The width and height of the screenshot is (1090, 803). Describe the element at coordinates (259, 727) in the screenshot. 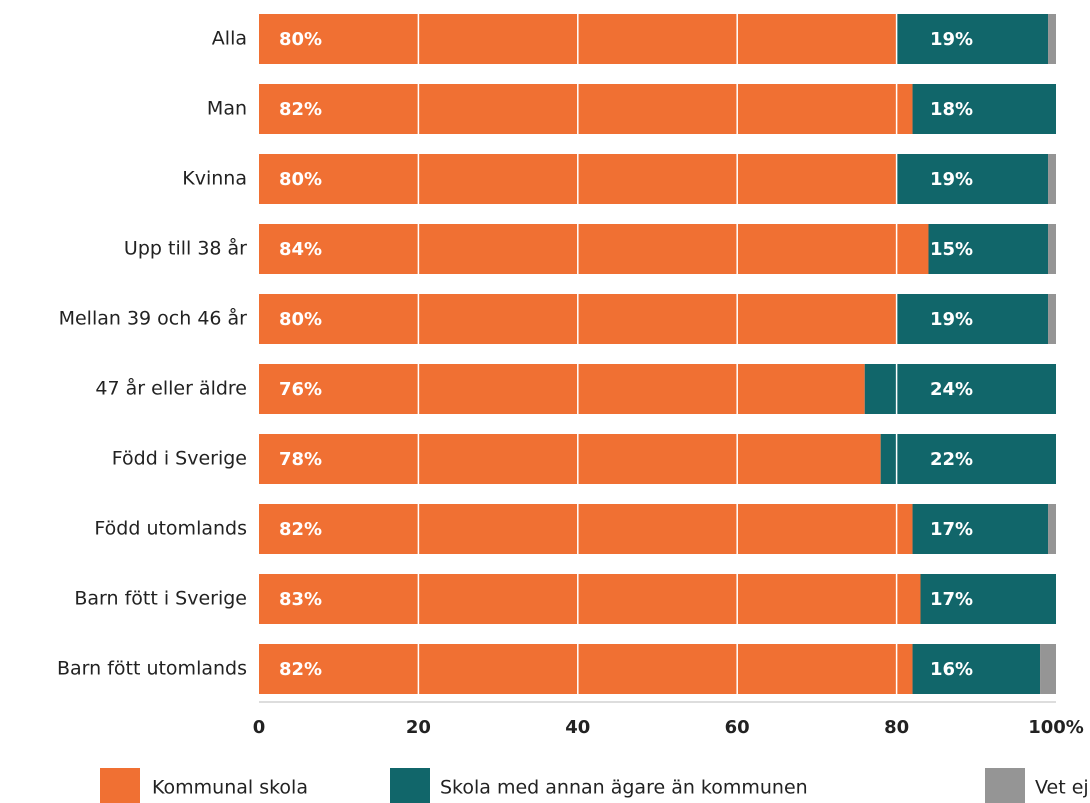

I see `x-tick-label: 0` at that location.